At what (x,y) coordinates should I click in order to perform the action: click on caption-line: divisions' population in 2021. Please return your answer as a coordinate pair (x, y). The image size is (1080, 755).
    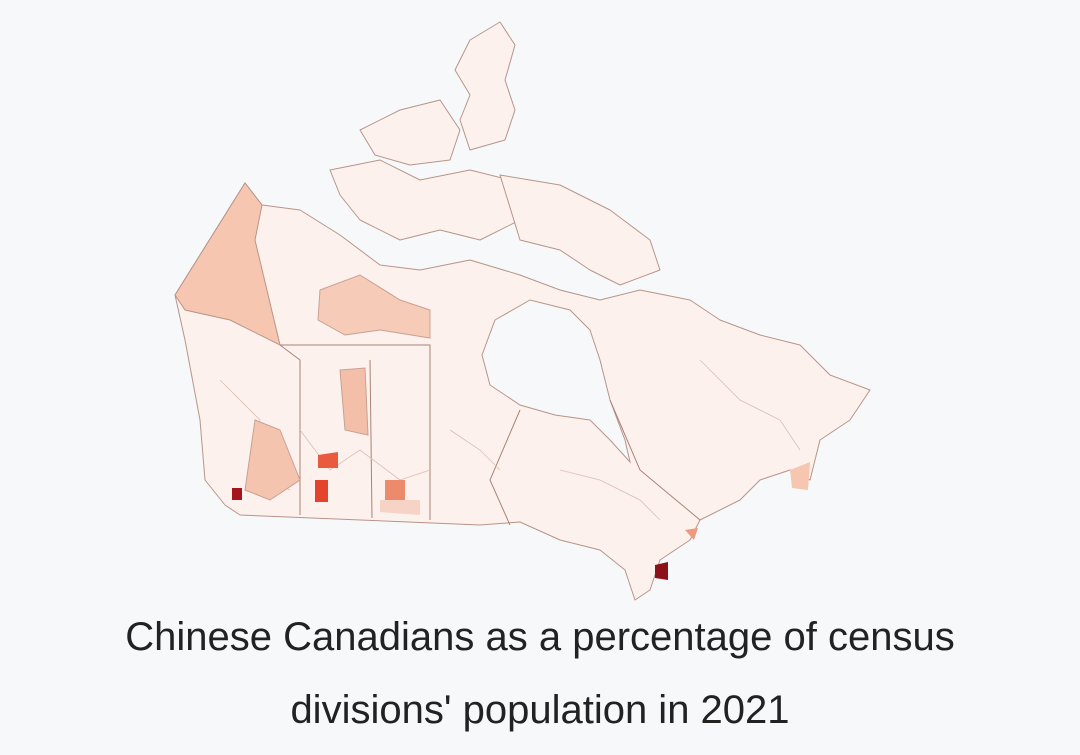
    Looking at the image, I should click on (540, 710).